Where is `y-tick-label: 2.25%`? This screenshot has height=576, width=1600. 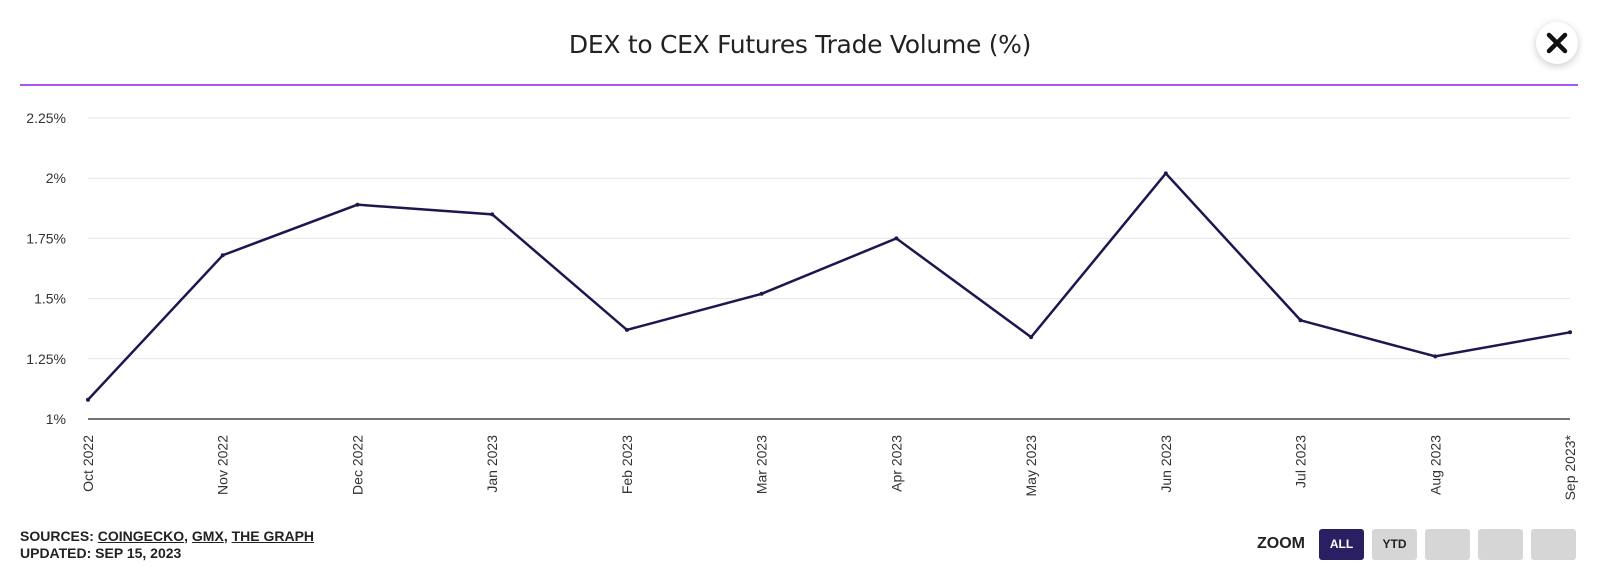 y-tick-label: 2.25% is located at coordinates (46, 118).